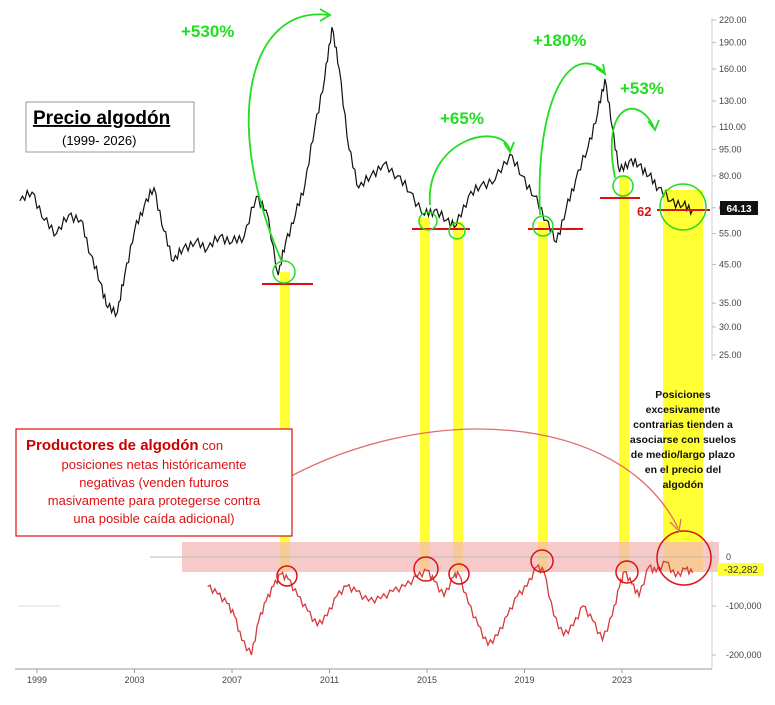 The width and height of the screenshot is (775, 705). I want to click on price-tick-label: 35.00, so click(730, 303).